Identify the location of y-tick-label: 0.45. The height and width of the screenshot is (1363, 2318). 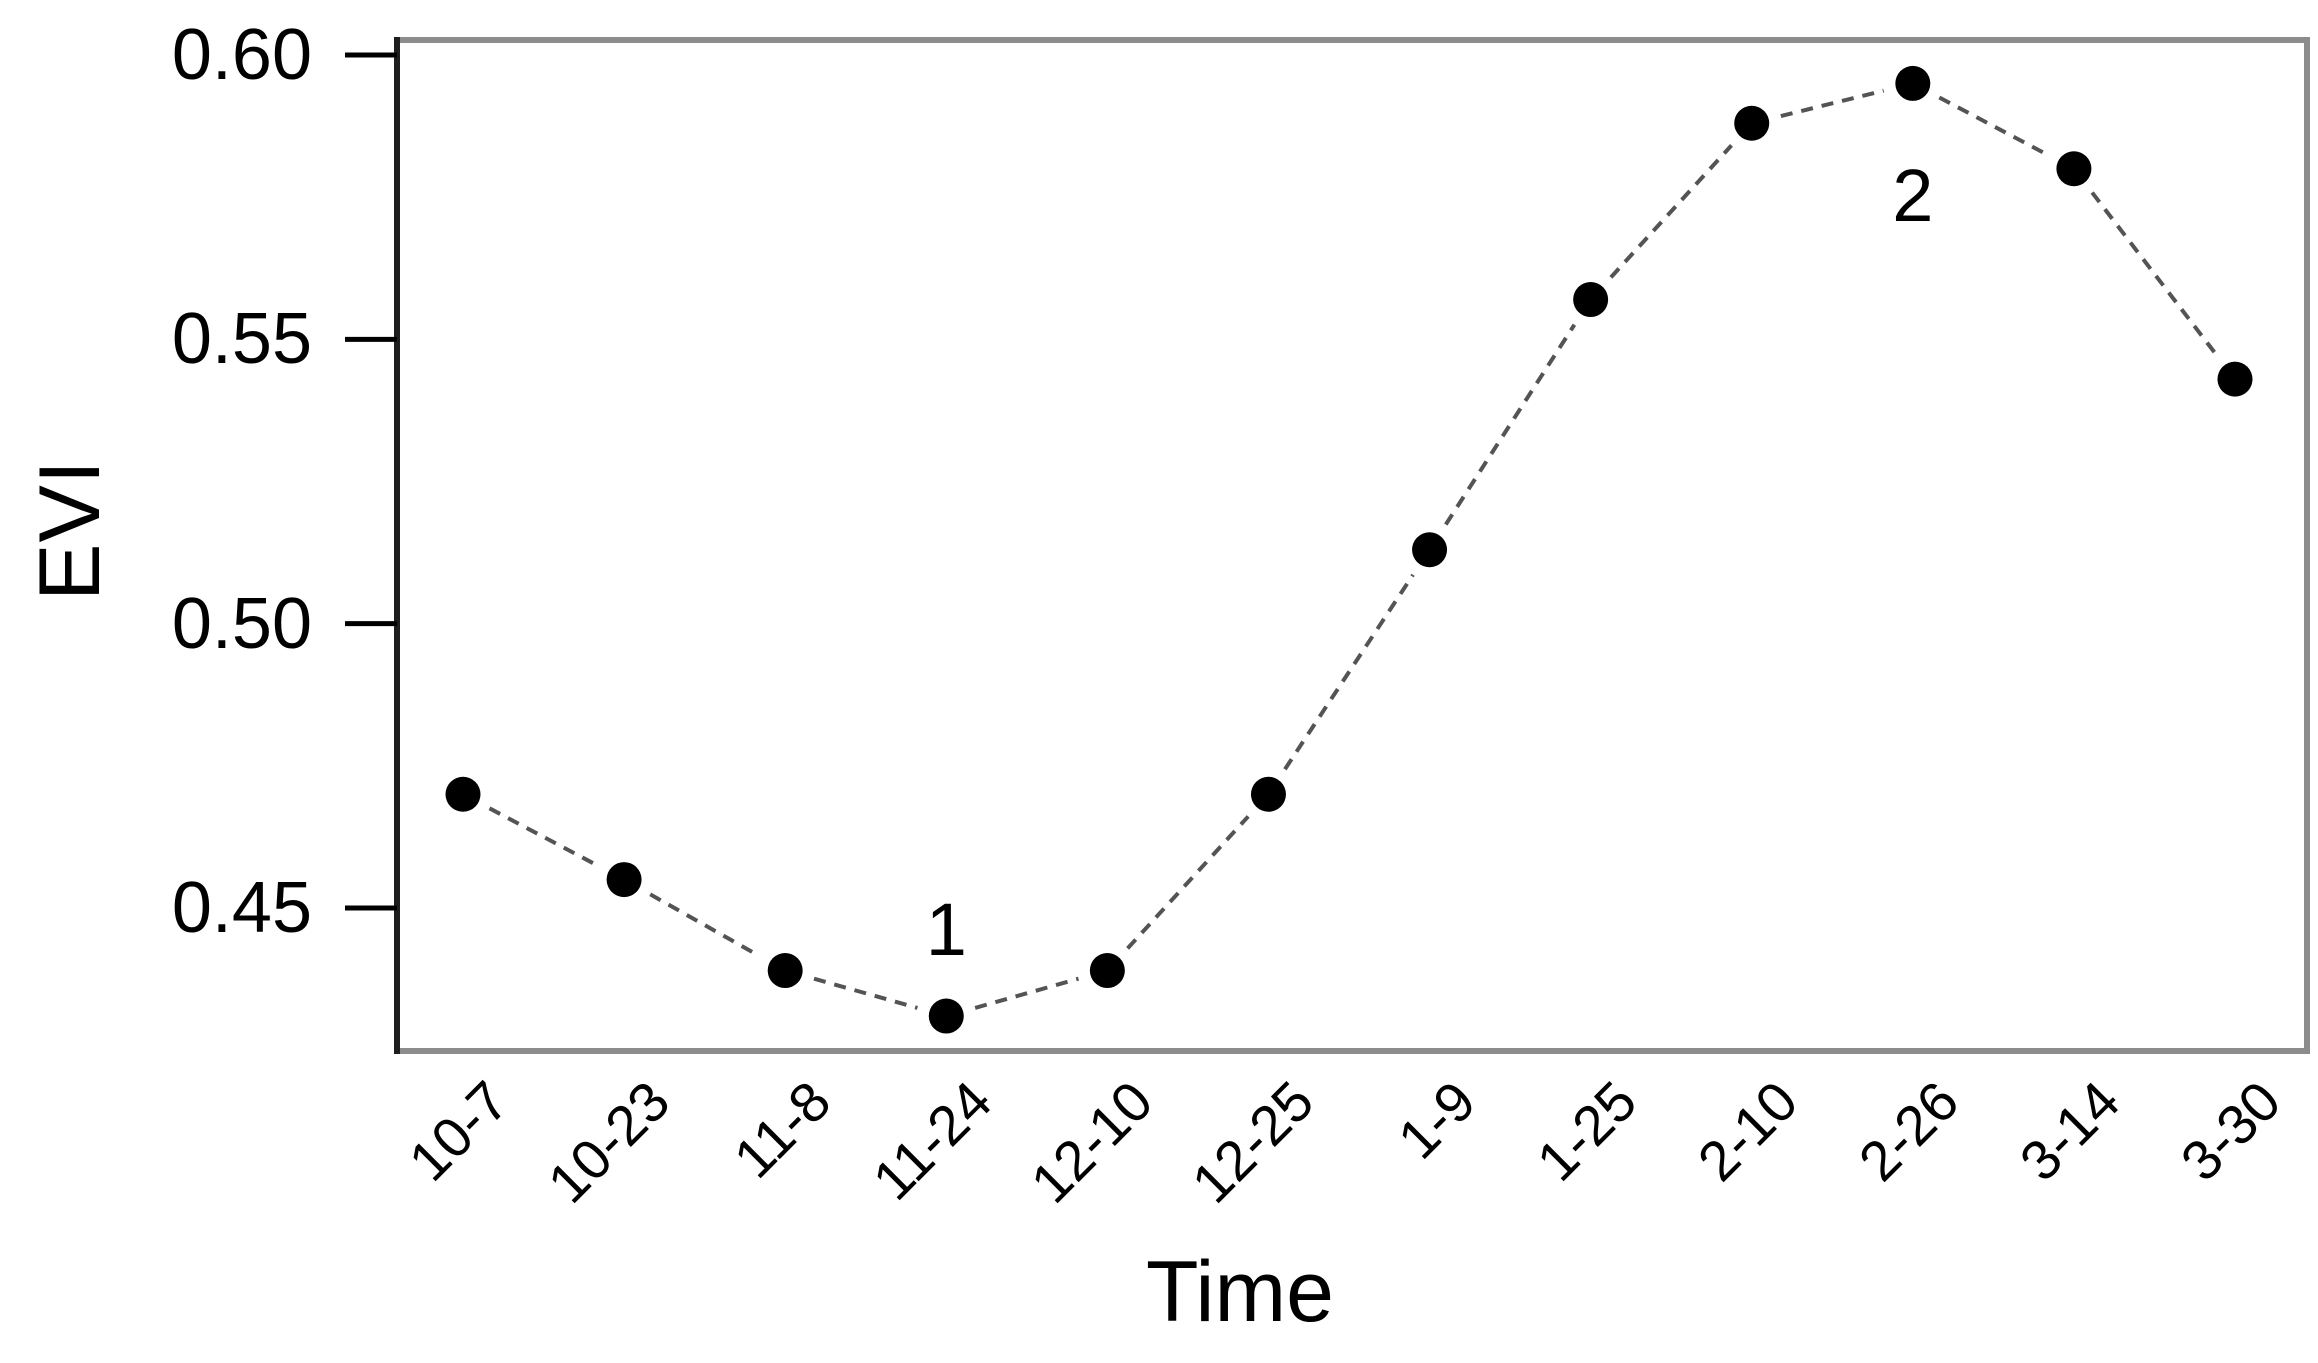
(241, 908).